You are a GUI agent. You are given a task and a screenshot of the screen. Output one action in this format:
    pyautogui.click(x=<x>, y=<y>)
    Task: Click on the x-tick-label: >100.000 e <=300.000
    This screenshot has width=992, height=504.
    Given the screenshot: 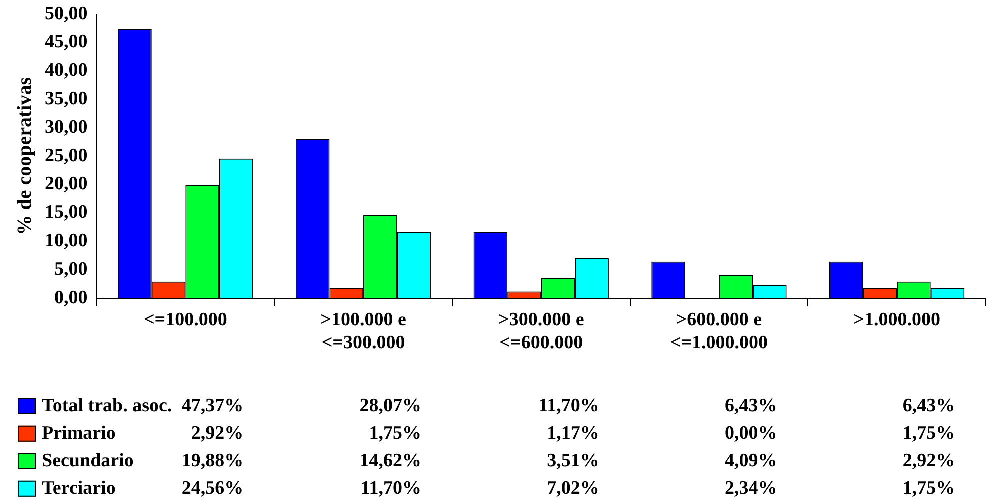 What is the action you would take?
    pyautogui.click(x=363, y=332)
    